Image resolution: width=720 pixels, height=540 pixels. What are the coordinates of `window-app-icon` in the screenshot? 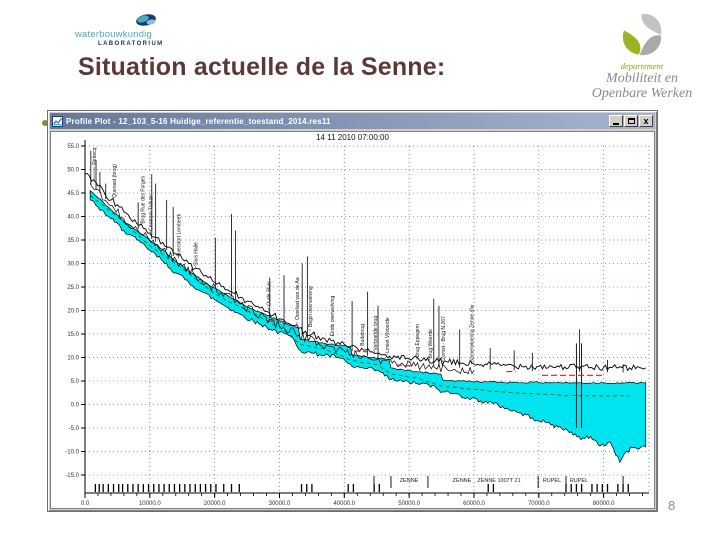 It's located at (57, 121).